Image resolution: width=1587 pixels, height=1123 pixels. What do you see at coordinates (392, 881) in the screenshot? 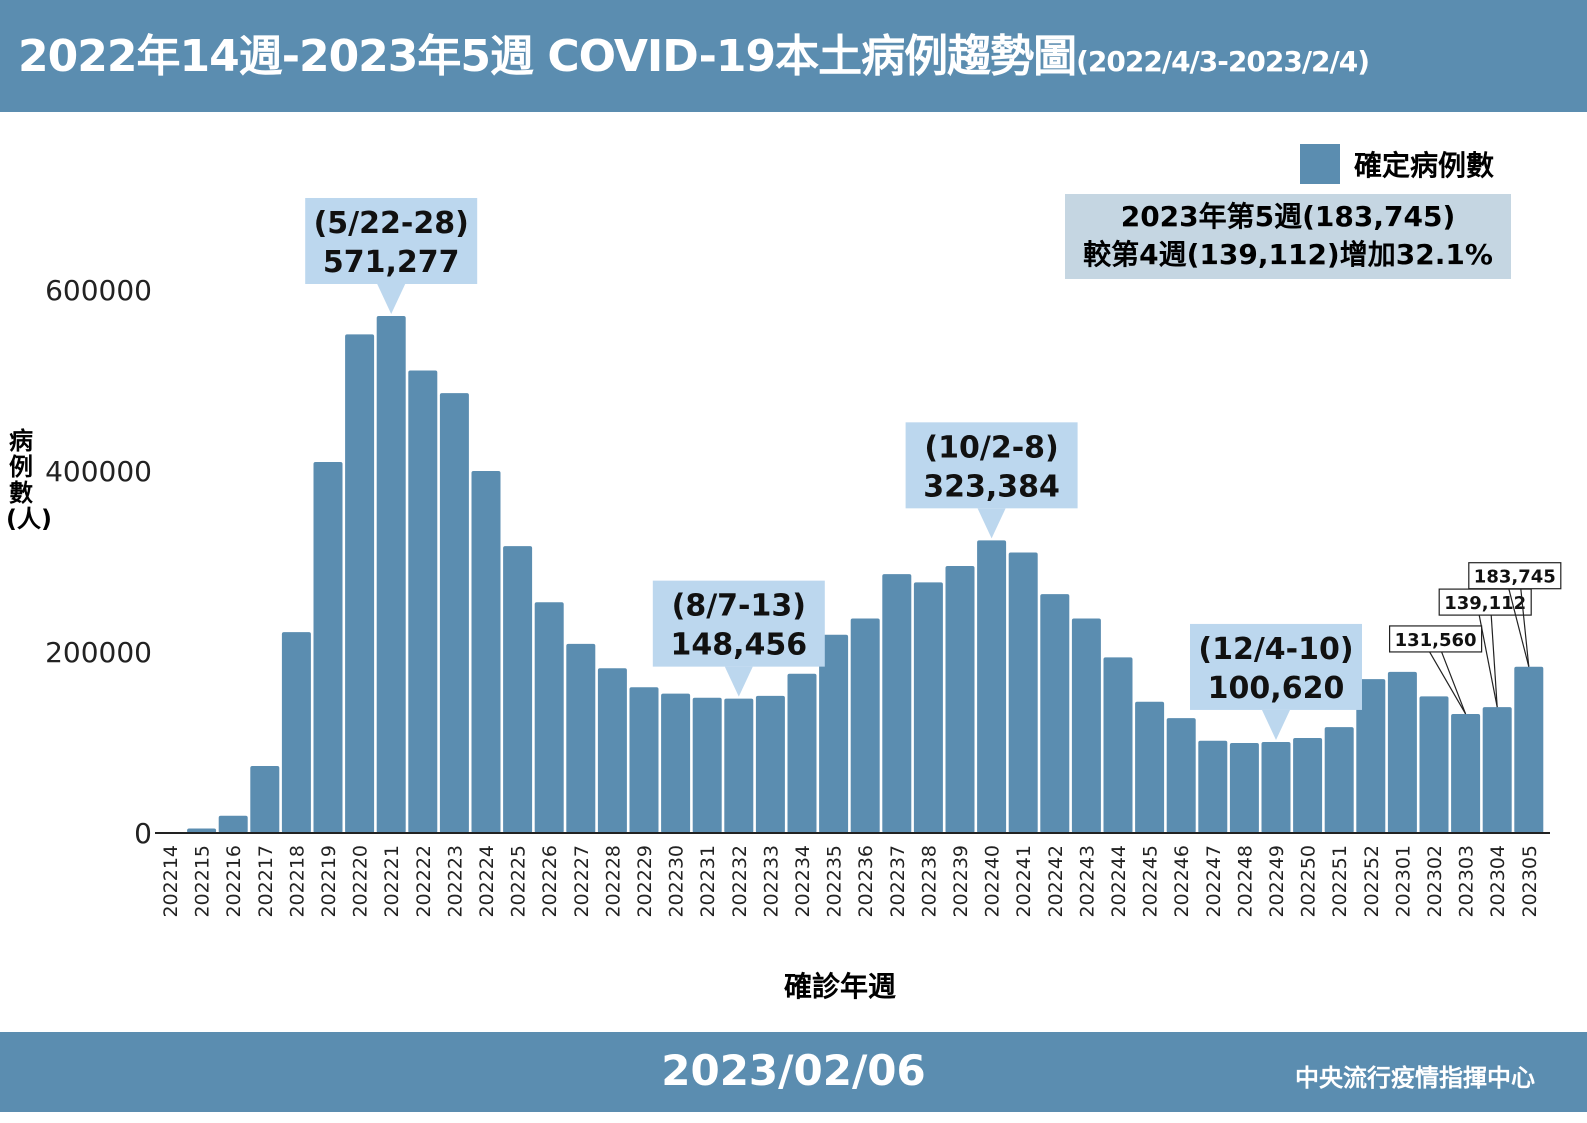
I see `x-tick-label: 202221` at bounding box center [392, 881].